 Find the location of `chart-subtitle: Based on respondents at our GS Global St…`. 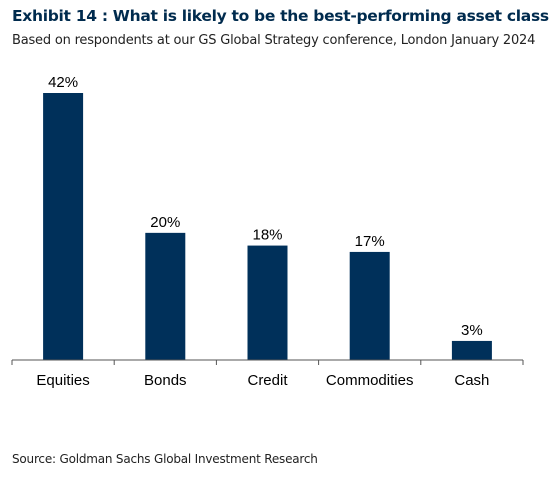

chart-subtitle: Based on respondents at our GS Global St… is located at coordinates (274, 40).